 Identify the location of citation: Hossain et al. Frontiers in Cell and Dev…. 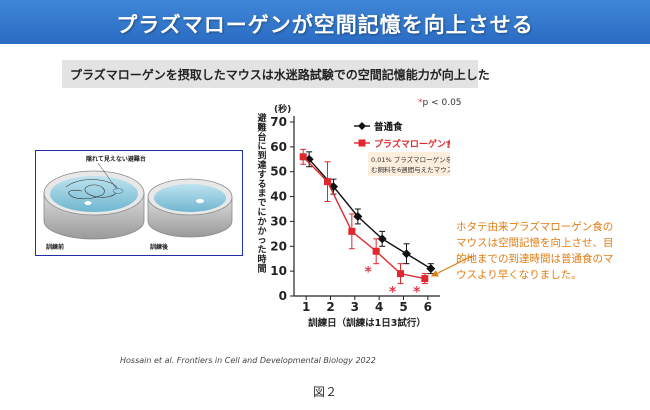
(248, 360).